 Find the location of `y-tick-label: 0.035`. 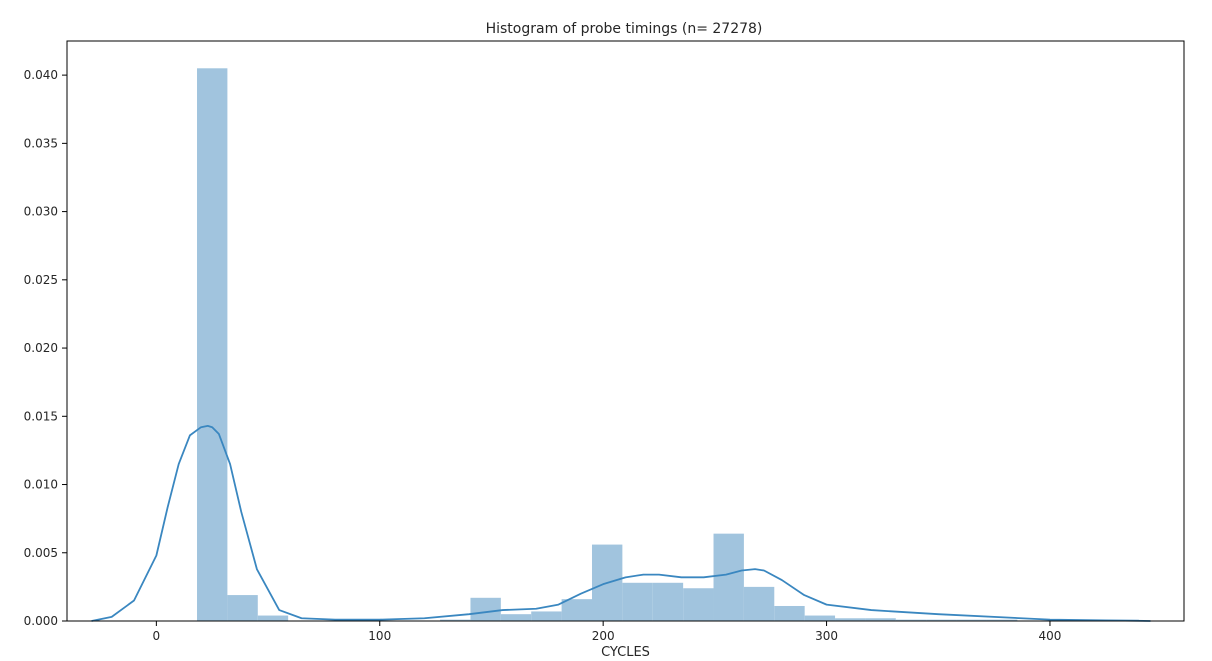

y-tick-label: 0.035 is located at coordinates (41, 143).